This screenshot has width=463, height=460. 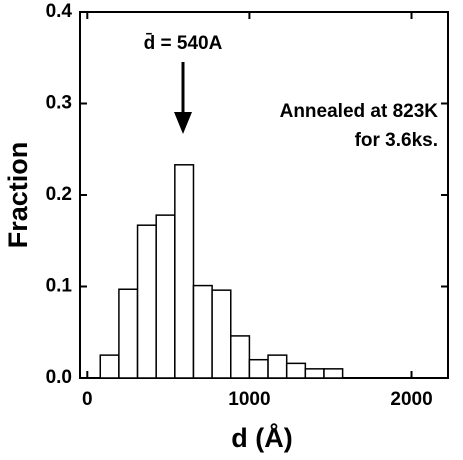 What do you see at coordinates (183, 123) in the screenshot?
I see `arrow-head` at bounding box center [183, 123].